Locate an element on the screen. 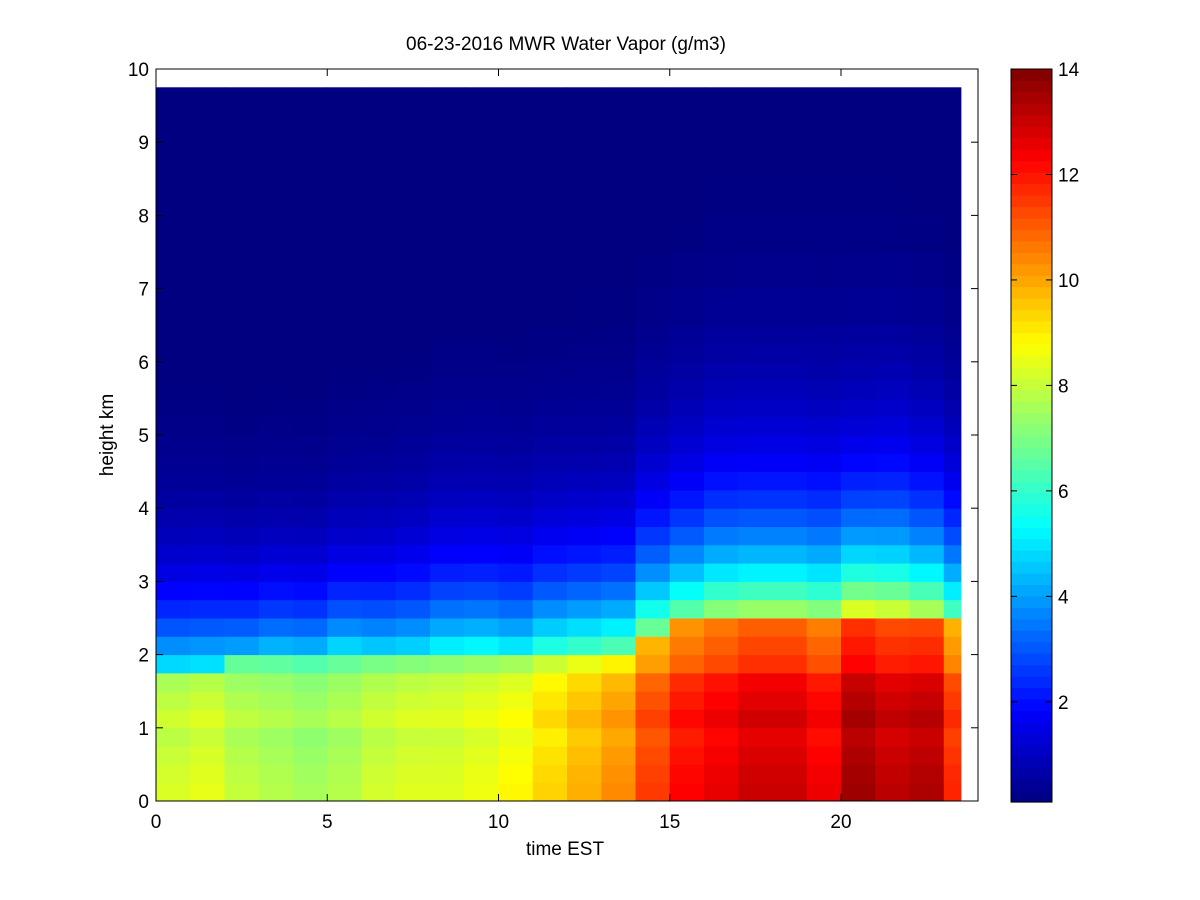 Image resolution: width=1200 pixels, height=900 pixels. y-tick-label: 9 is located at coordinates (143, 143).